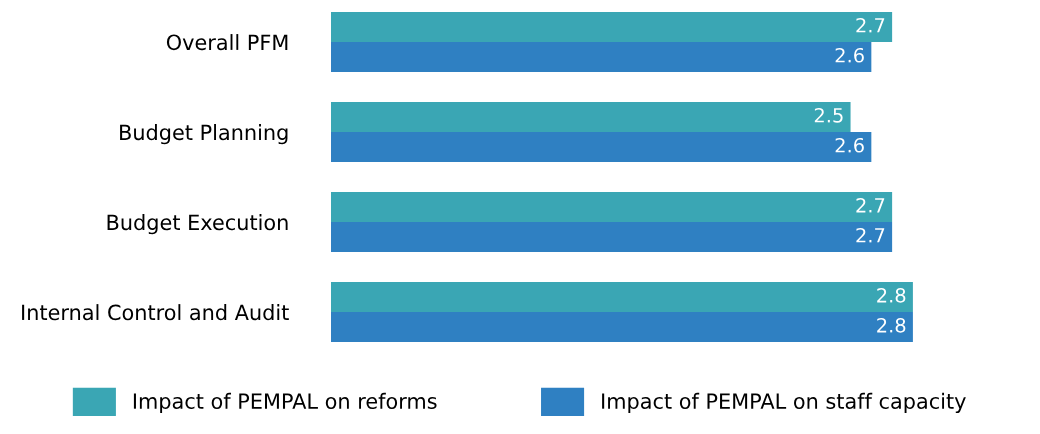 The image size is (1040, 434). I want to click on legend-label: Impact of PEMPAL on staff capacity, so click(784, 403).